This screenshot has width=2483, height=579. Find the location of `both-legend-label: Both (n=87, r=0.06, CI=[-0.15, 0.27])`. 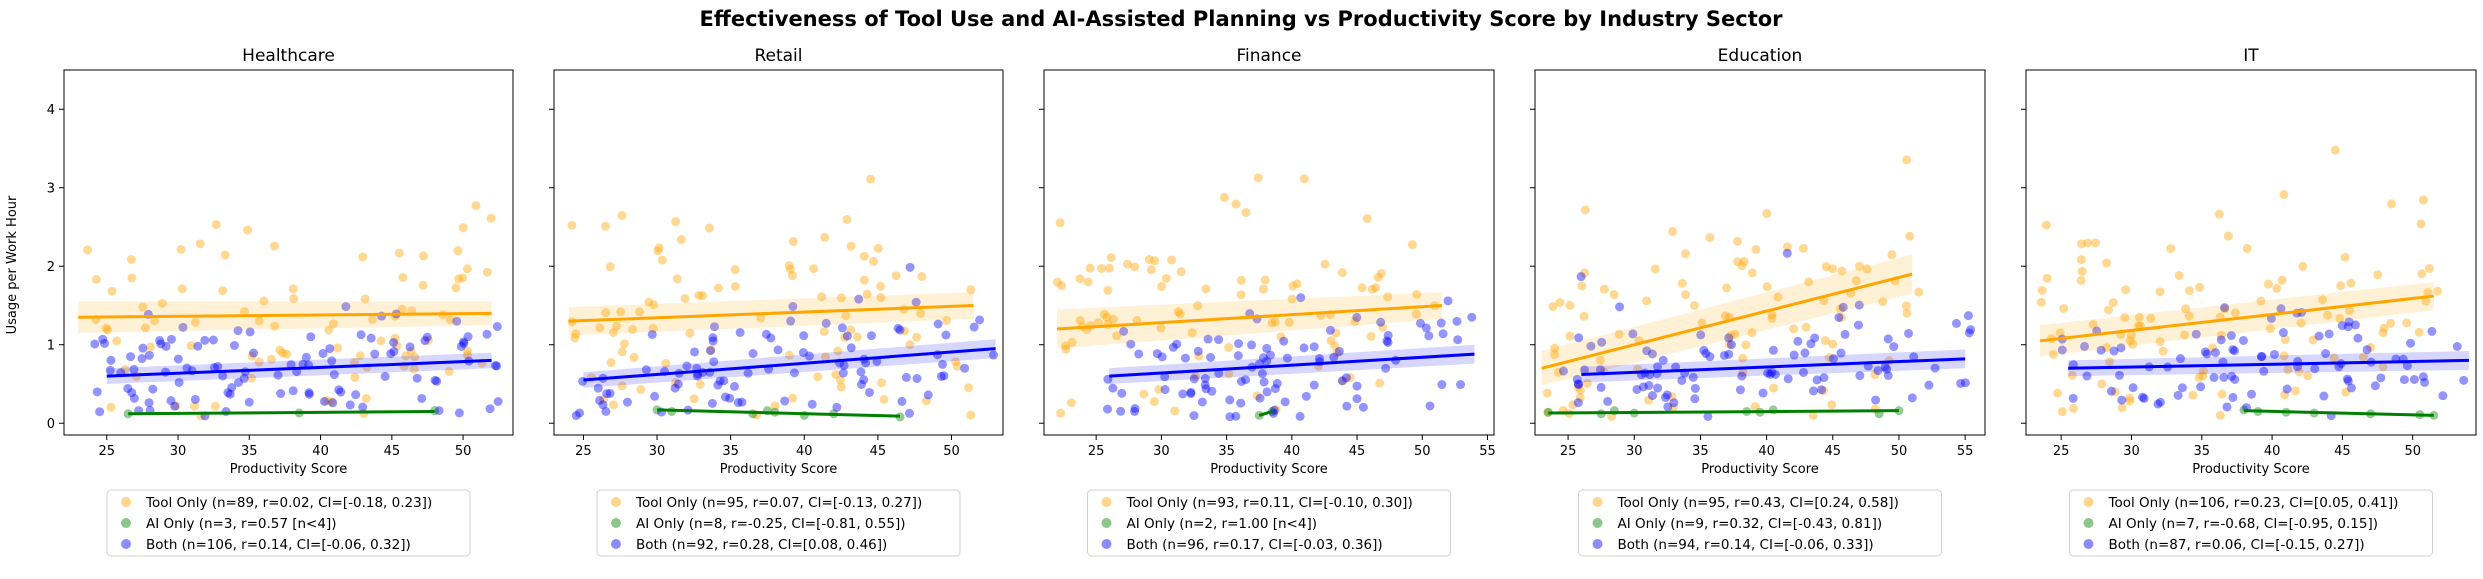

both-legend-label: Both (n=87, r=0.06, CI=[-0.15, 0.27]) is located at coordinates (2237, 545).